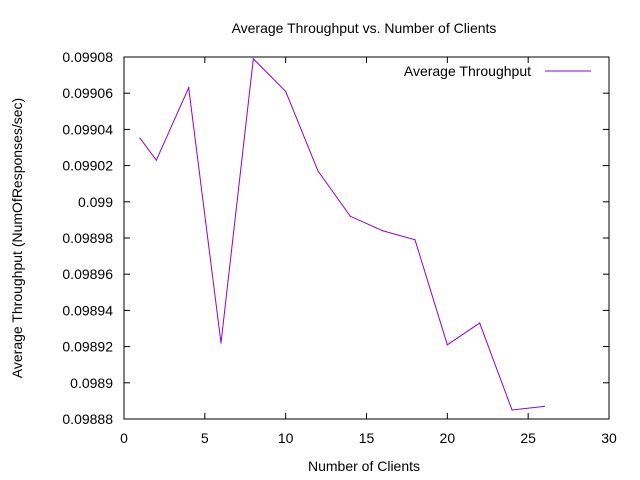 The height and width of the screenshot is (480, 640). What do you see at coordinates (87, 129) in the screenshot?
I see `y-tick-label: 0.09904` at bounding box center [87, 129].